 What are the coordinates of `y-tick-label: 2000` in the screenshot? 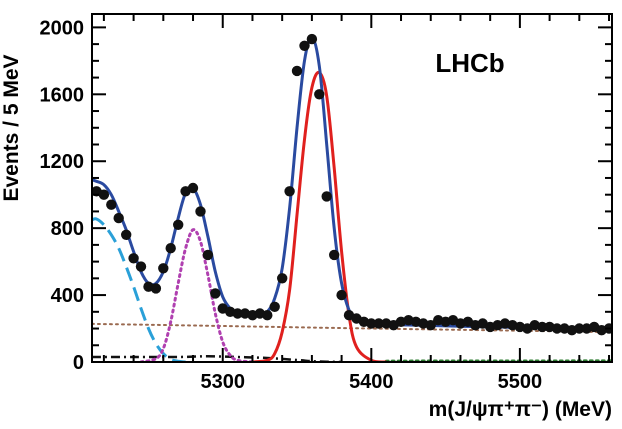 It's located at (62, 28).